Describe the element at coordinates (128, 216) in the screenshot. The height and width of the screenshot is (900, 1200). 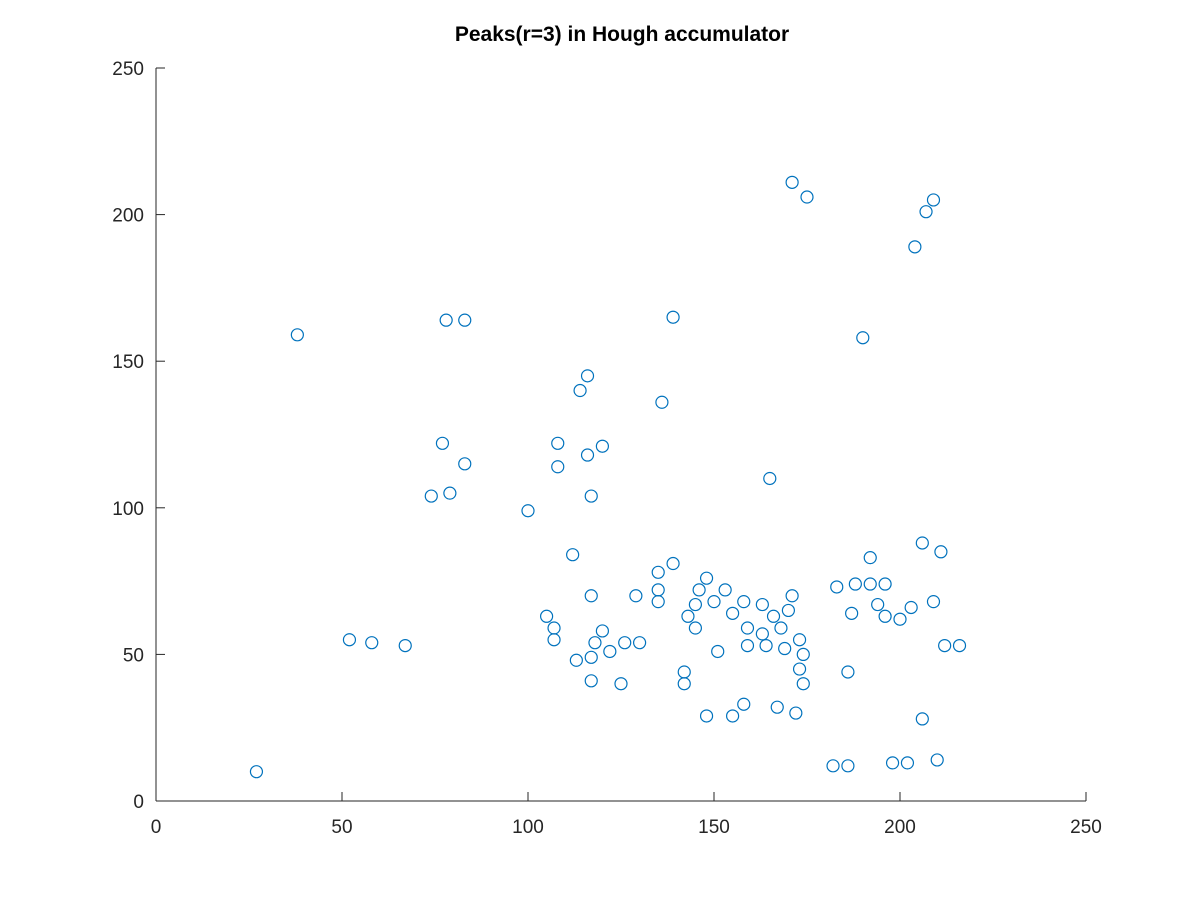
I see `y-tick-label: 200` at that location.